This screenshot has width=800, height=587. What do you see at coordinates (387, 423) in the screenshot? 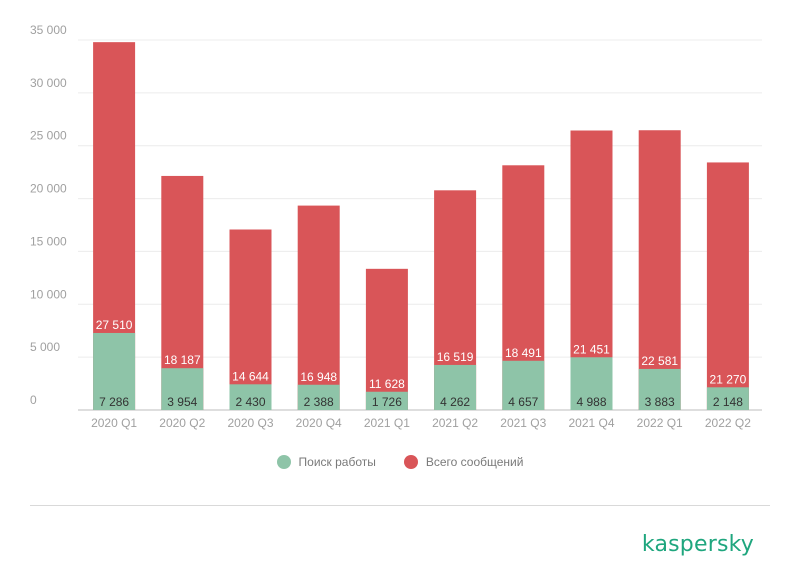
I see `x-tick-label: 2021 Q1` at bounding box center [387, 423].